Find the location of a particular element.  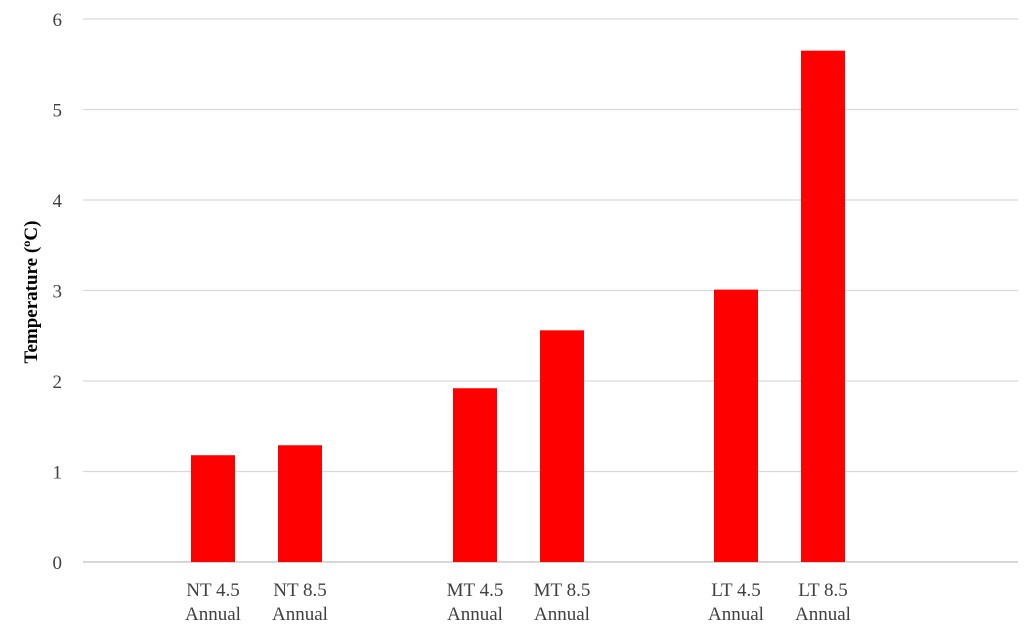

x-tick-label: MT 8.5 is located at coordinates (562, 590).